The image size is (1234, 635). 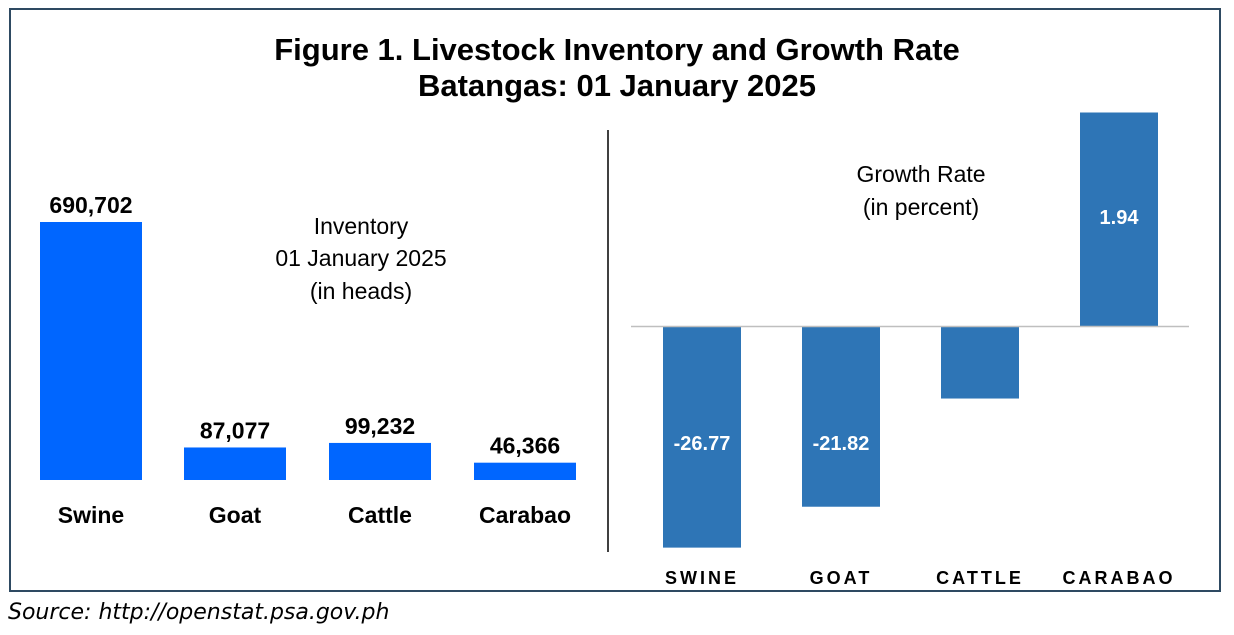 What do you see at coordinates (361, 226) in the screenshot?
I see `inventory-chart-title-line: Inventory` at bounding box center [361, 226].